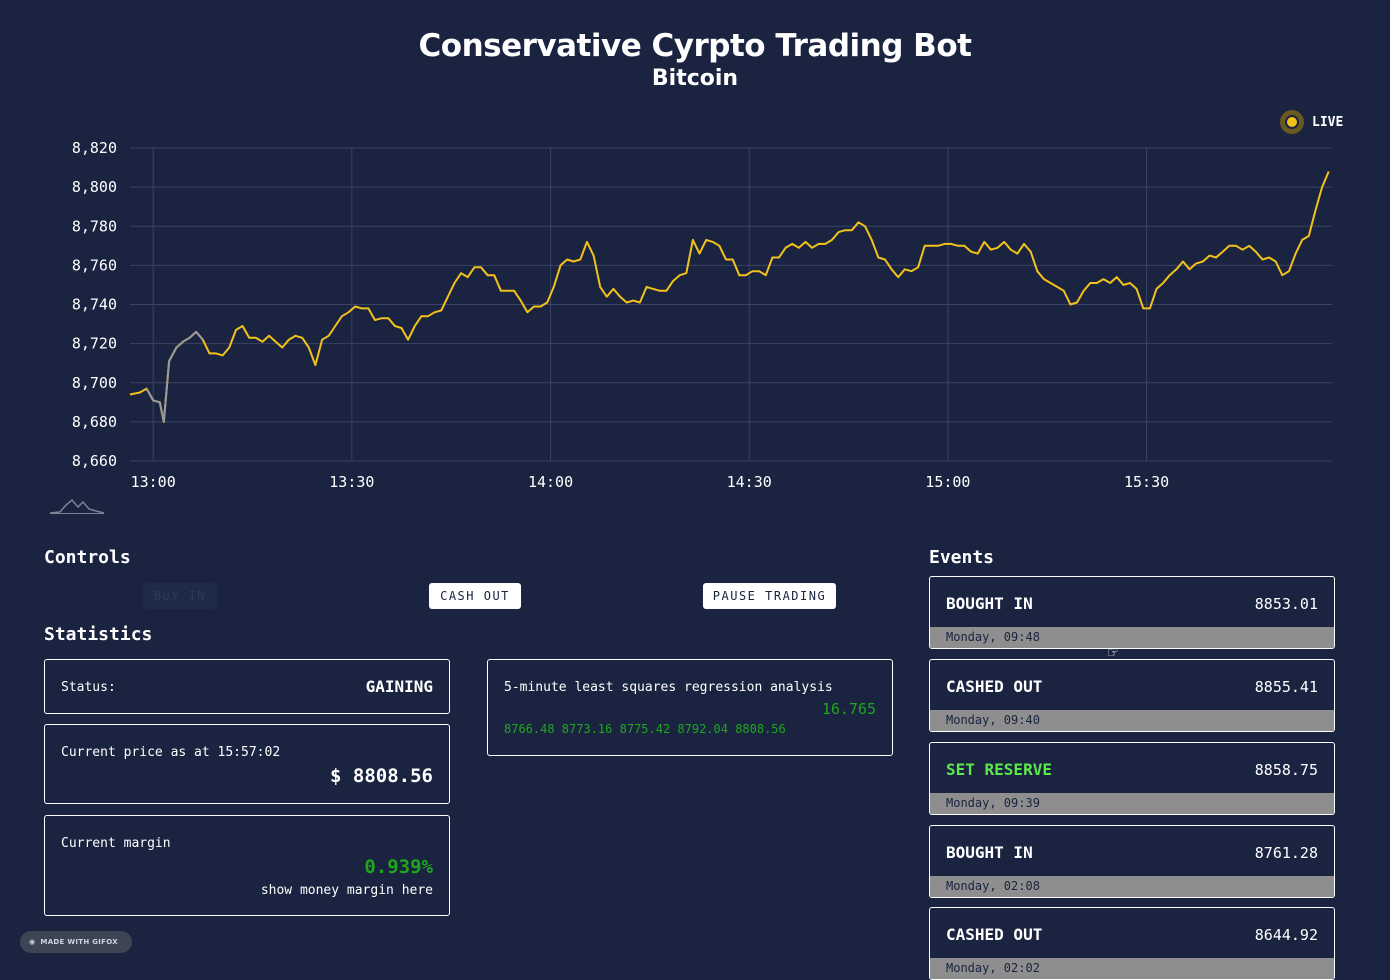 This screenshot has height=980, width=1390. What do you see at coordinates (94, 422) in the screenshot?
I see `y-tick-label: 8,680` at bounding box center [94, 422].